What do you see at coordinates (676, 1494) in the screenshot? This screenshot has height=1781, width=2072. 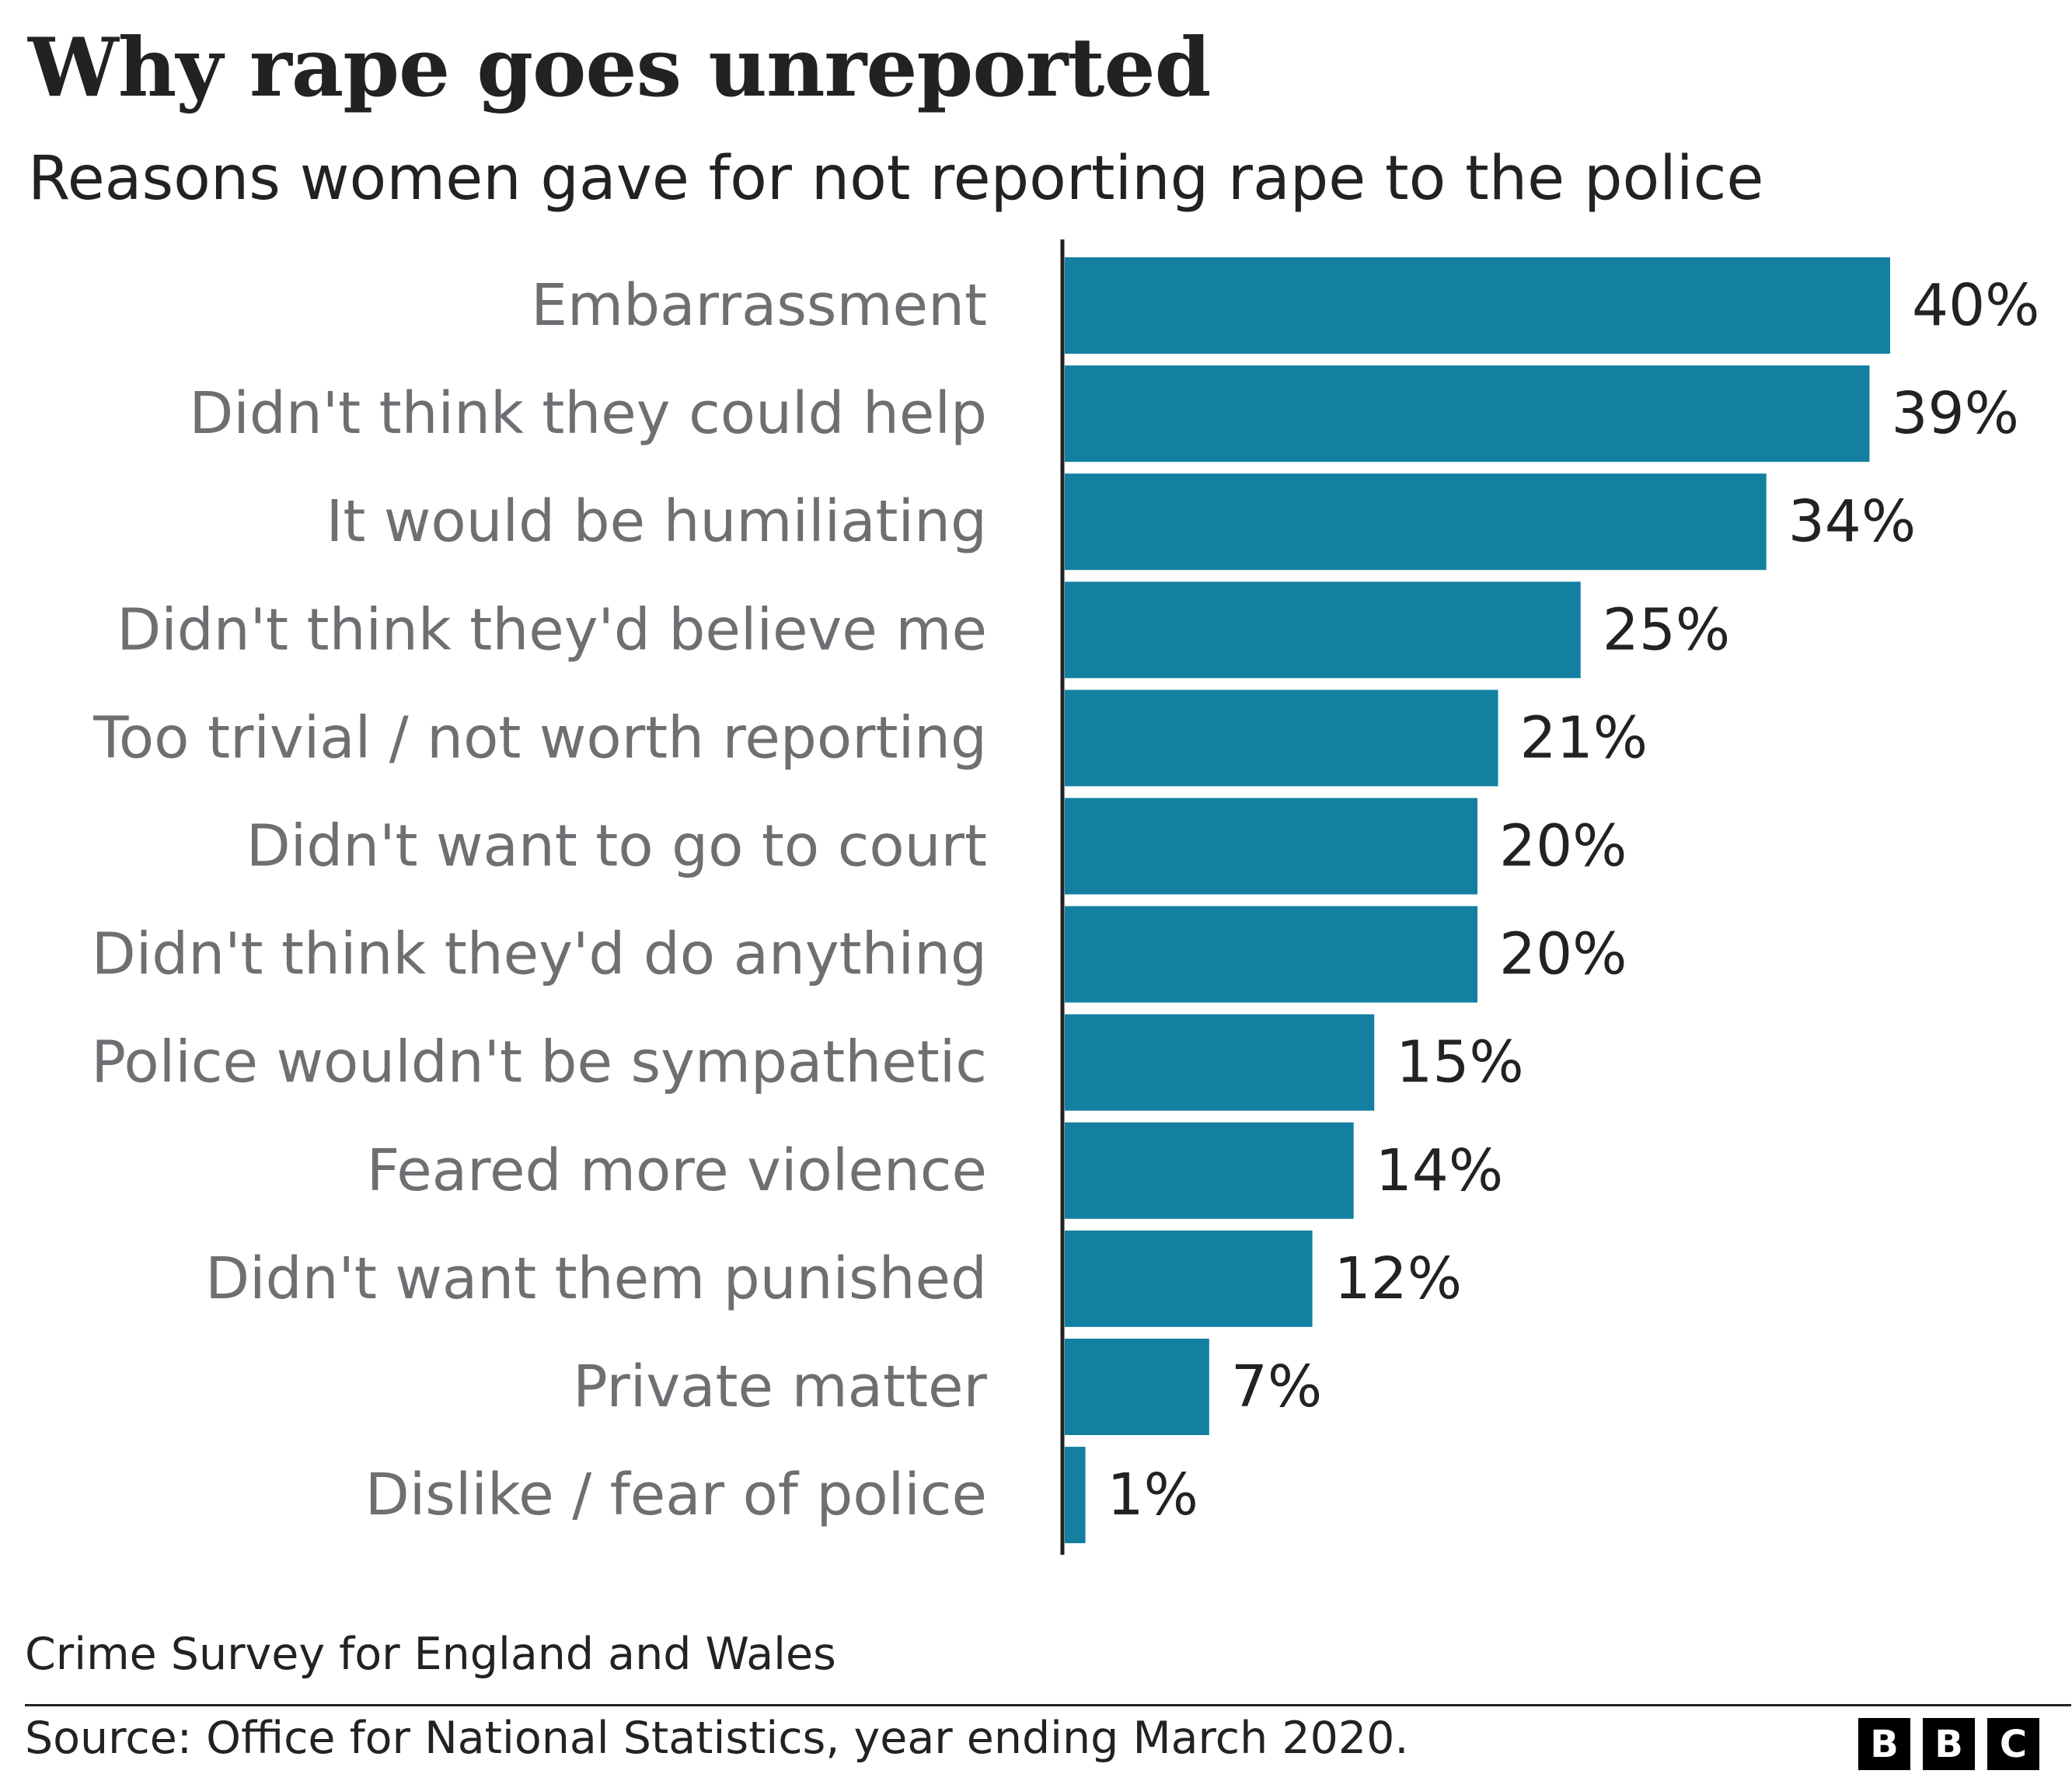 I see `category-label: Dislike / fear of police` at bounding box center [676, 1494].